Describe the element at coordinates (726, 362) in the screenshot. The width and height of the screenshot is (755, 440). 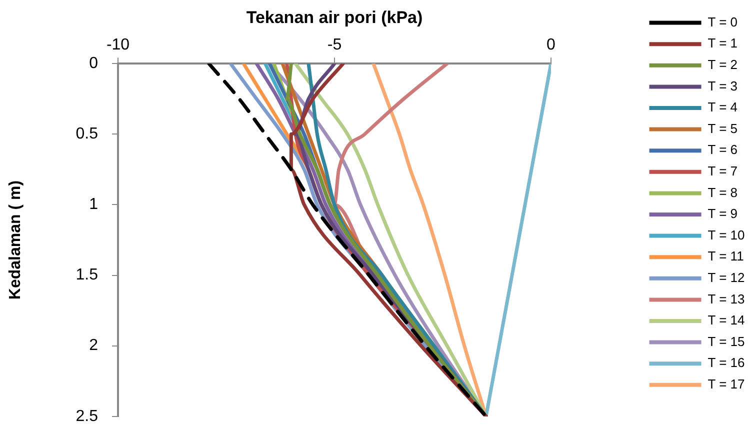
I see `legend-label: T = 16` at that location.